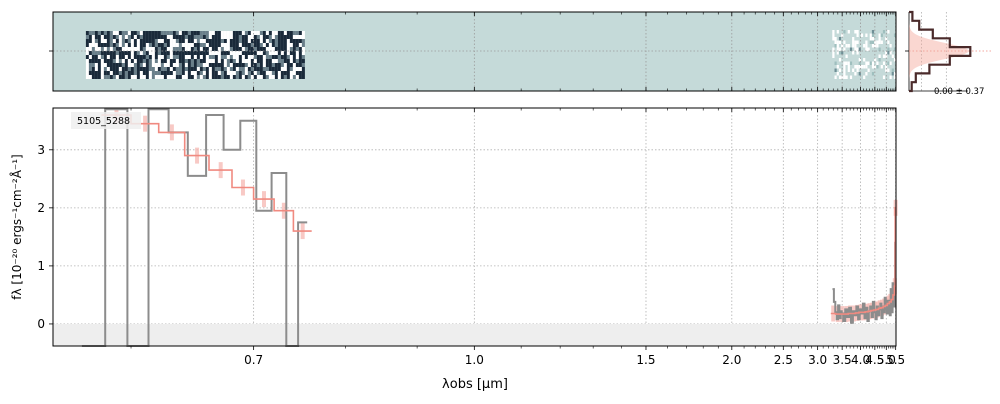  Describe the element at coordinates (16, 226) in the screenshot. I see `y-axis-label: fλ [10⁻²⁰ ergs⁻¹cm⁻²Å⁻¹]` at that location.